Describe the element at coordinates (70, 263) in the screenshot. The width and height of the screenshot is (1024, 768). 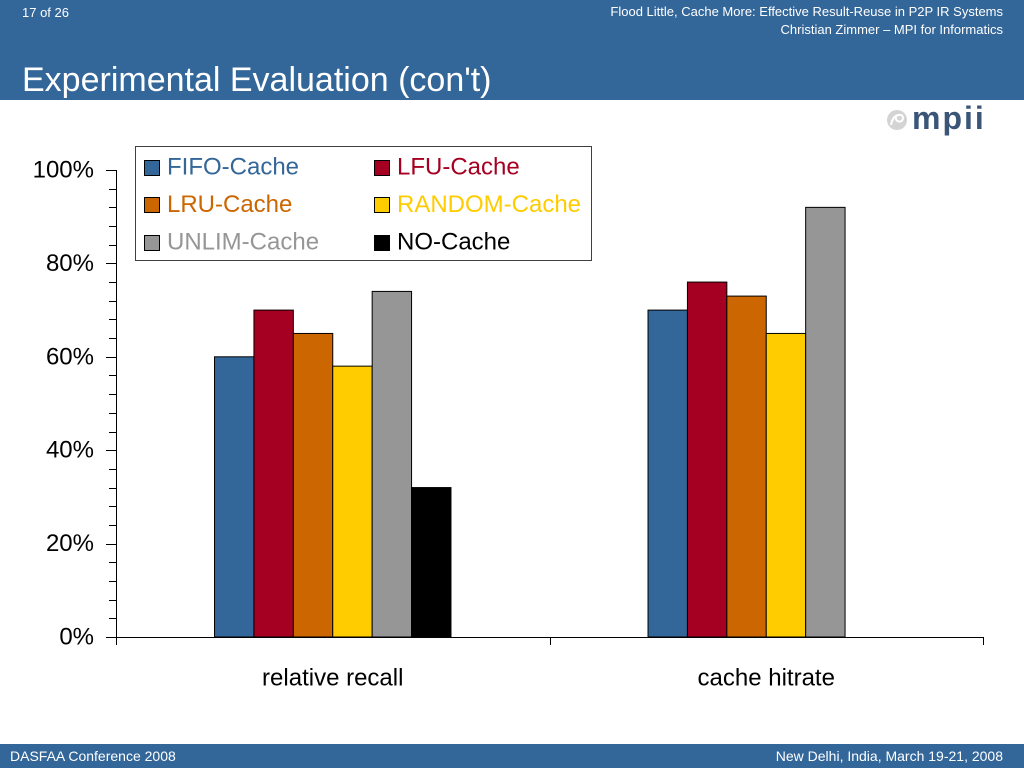
I see `y-tick-label: 80%` at that location.